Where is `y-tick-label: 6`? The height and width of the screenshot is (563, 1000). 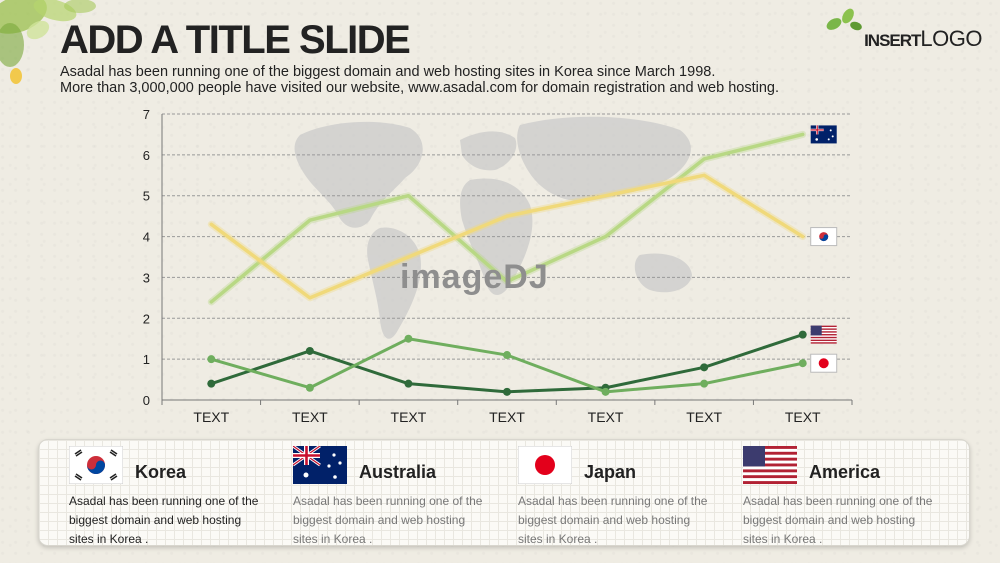
y-tick-label: 6 is located at coordinates (146, 155).